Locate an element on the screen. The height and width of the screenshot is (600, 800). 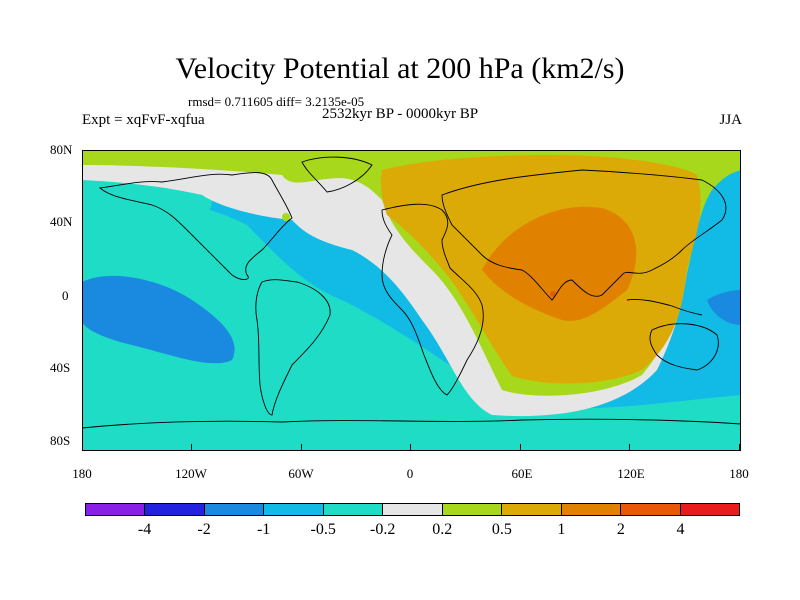
colorbar-tick-label: 0.5 is located at coordinates (501, 529).